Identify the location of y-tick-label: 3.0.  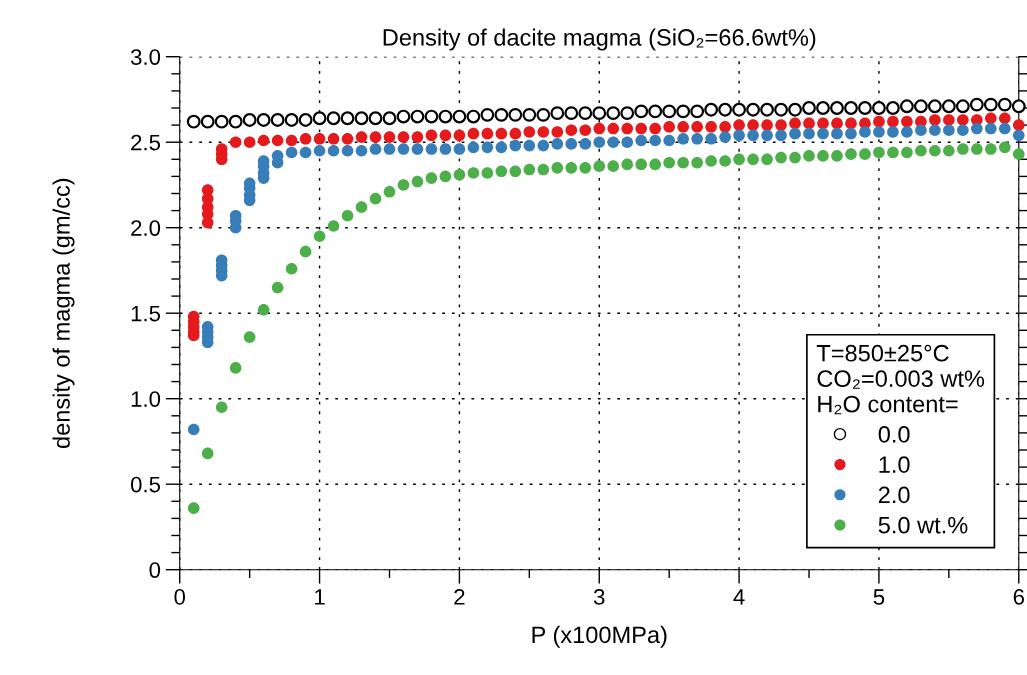
(145, 57).